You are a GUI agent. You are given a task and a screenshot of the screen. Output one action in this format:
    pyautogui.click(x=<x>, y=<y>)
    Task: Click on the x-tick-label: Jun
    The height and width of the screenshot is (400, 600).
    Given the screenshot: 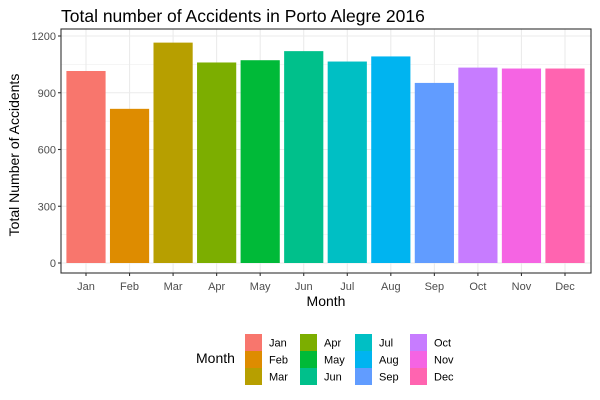 What is the action you would take?
    pyautogui.click(x=304, y=287)
    